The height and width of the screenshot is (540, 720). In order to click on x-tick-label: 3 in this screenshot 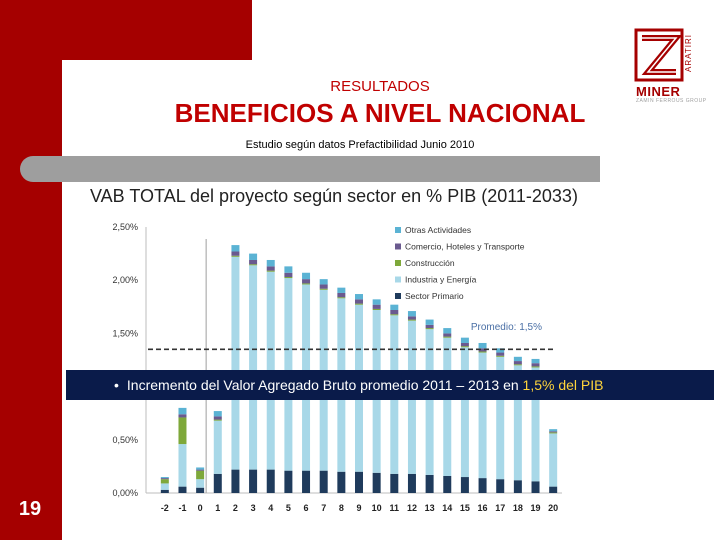, I will do `click(253, 508)`.